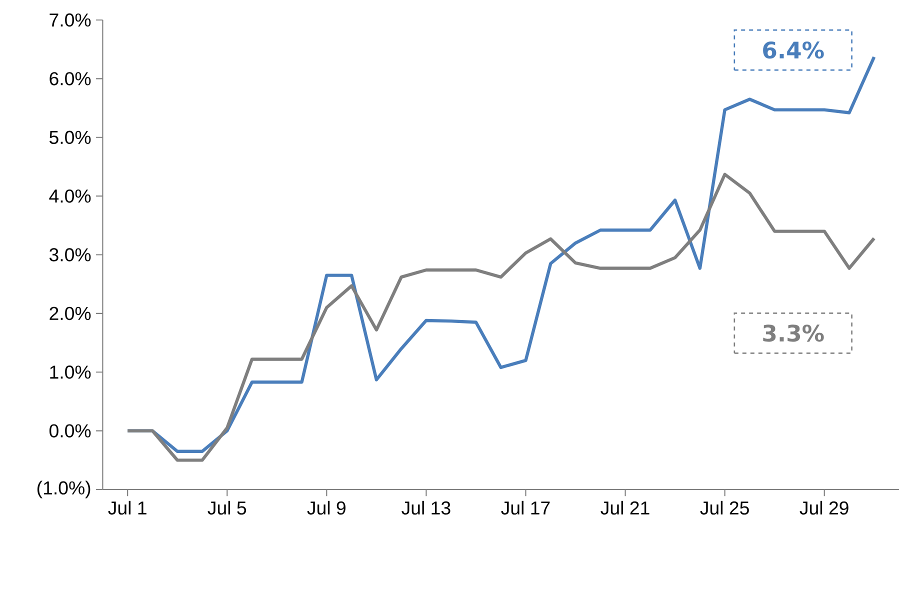  Describe the element at coordinates (70, 431) in the screenshot. I see `y-tick-label: 0.0%` at that location.